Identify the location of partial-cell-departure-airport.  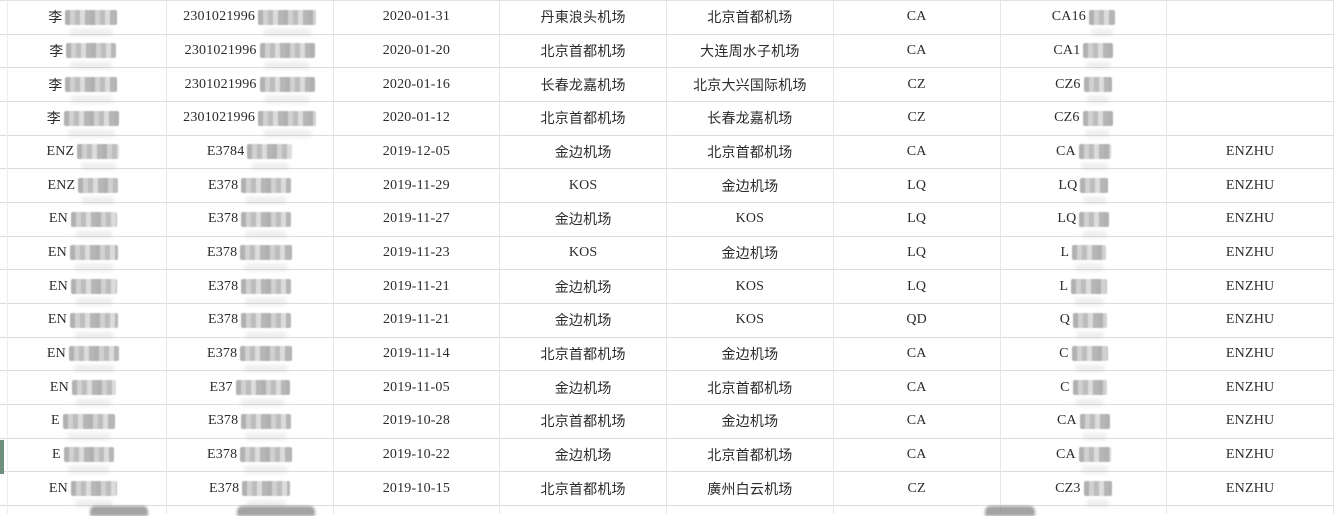
(583, 509).